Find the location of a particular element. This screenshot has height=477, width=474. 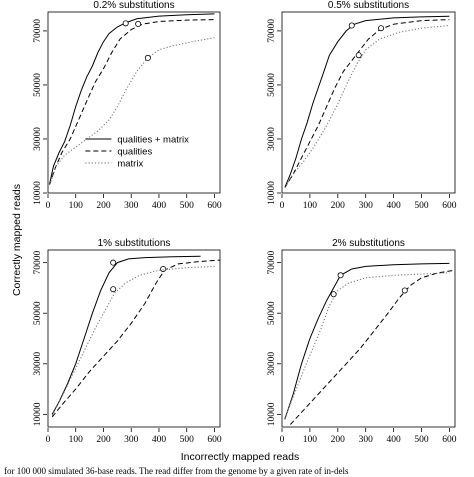

panel-title: 0.5% substitutions is located at coordinates (368, 5).